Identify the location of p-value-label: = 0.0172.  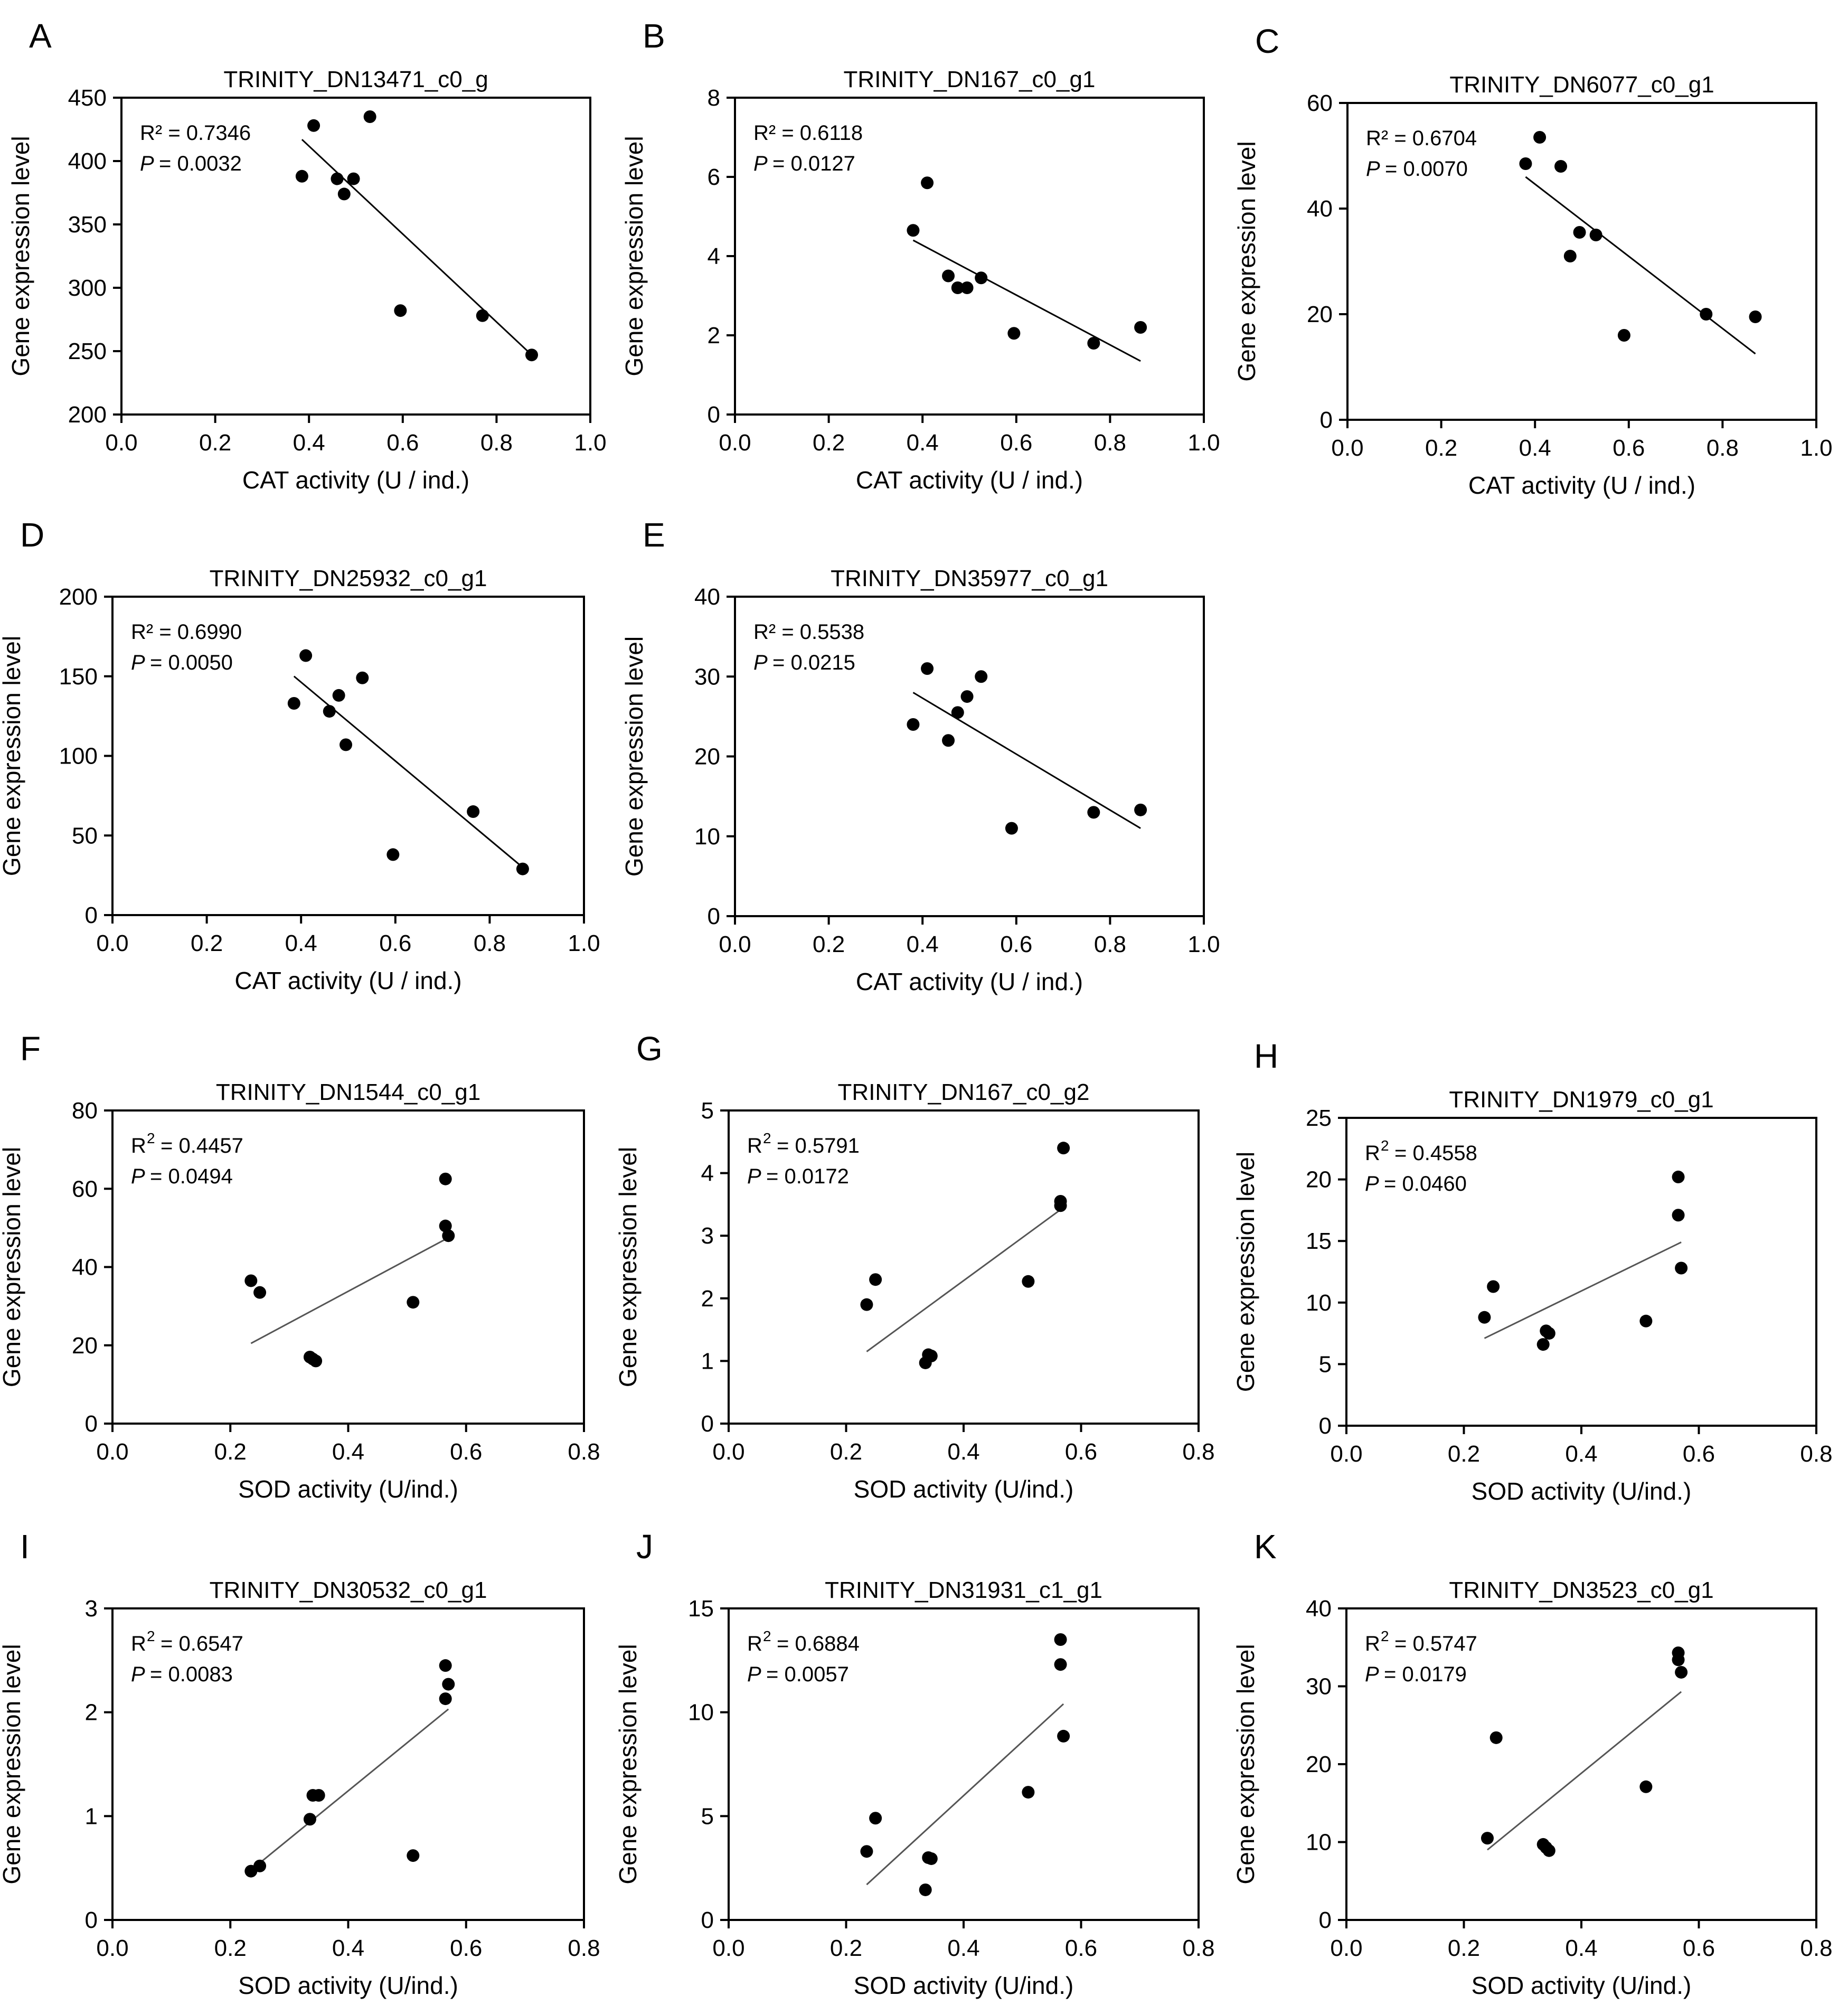
(808, 1176).